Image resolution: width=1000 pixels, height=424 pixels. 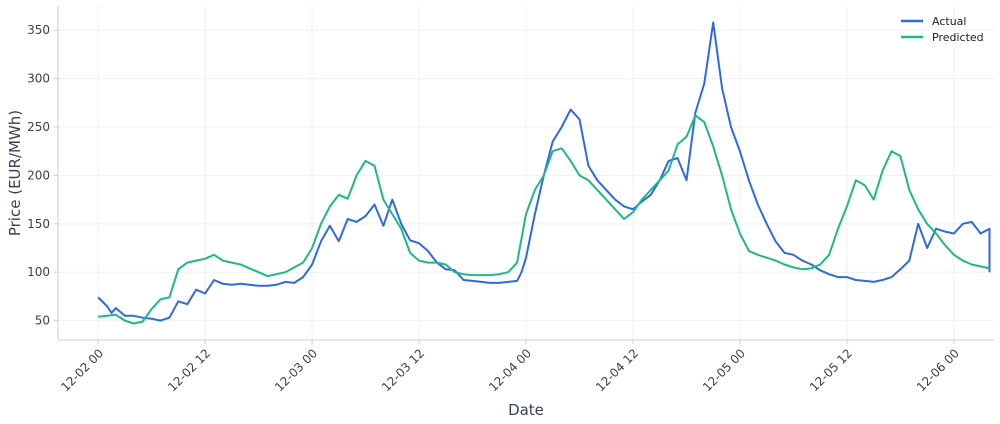 What do you see at coordinates (38, 79) in the screenshot?
I see `y-tick-label: 300` at bounding box center [38, 79].